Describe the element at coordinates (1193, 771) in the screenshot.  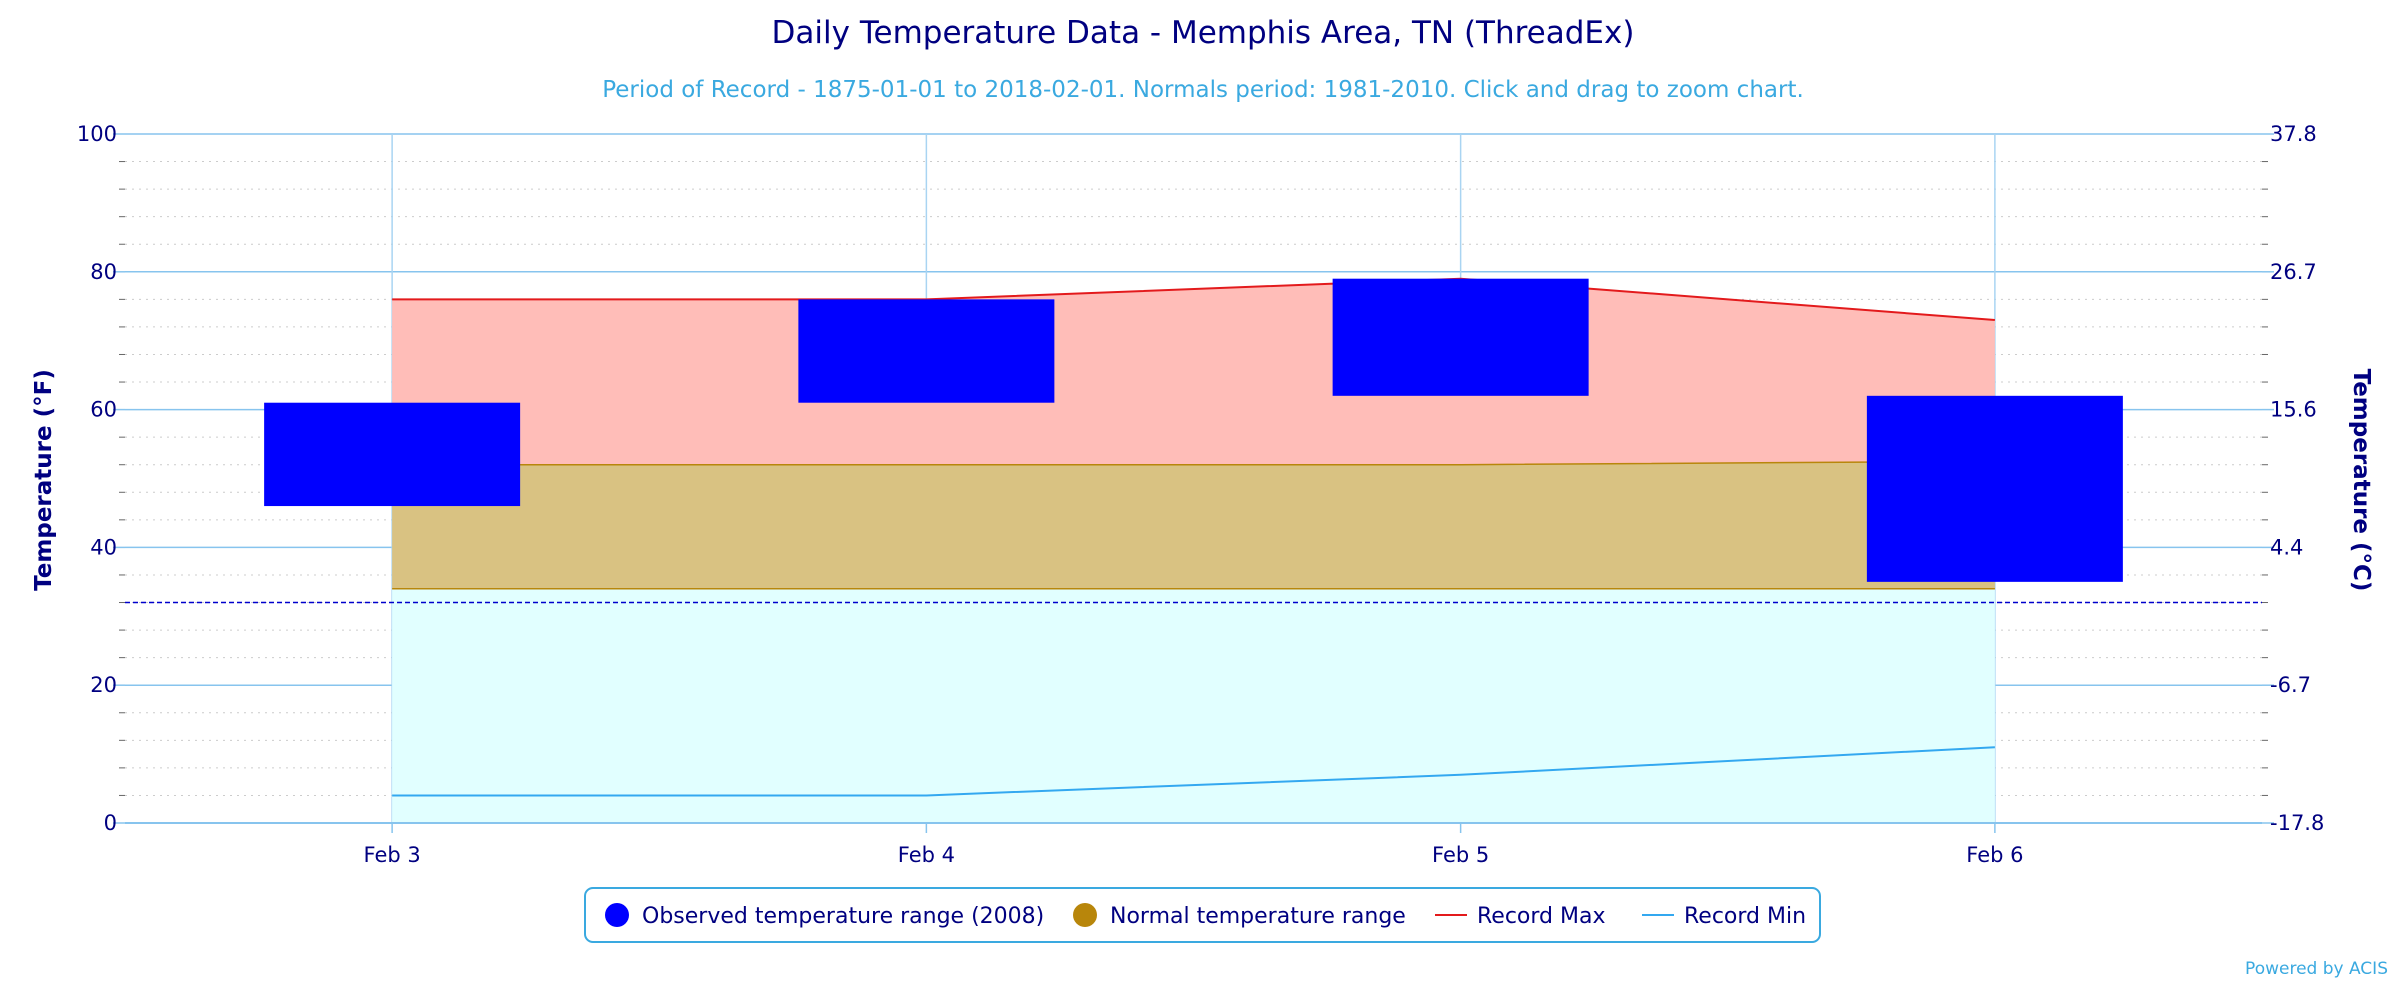
I see `record-min-line` at that location.